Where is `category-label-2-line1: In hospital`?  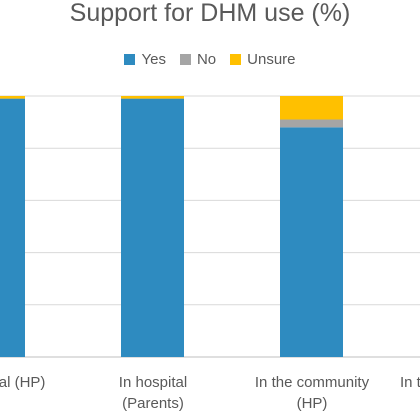 category-label-2-line1: In hospital is located at coordinates (153, 382).